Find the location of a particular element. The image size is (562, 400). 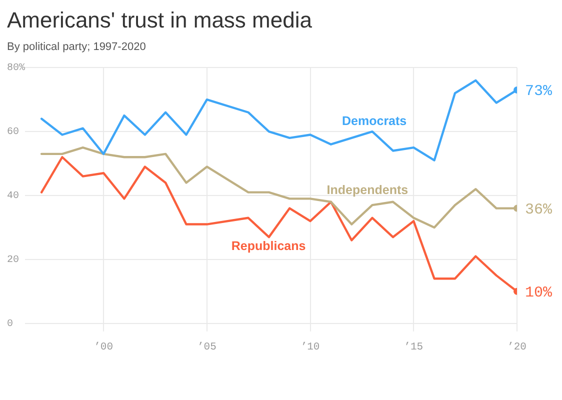

series-label: Democrats is located at coordinates (374, 121).